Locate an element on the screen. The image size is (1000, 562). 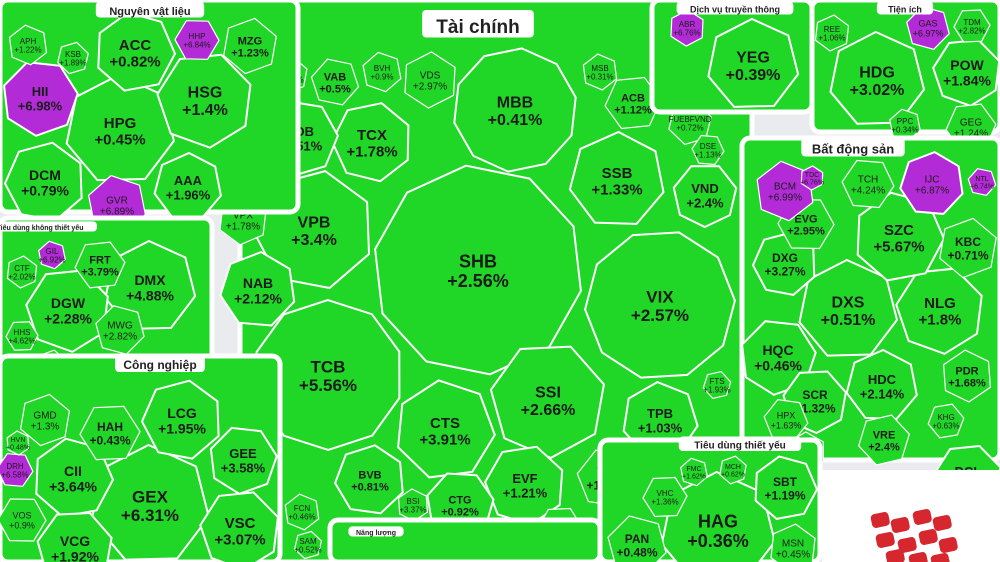
stock-cell-mch: MCH+0.62% is located at coordinates (733, 470).